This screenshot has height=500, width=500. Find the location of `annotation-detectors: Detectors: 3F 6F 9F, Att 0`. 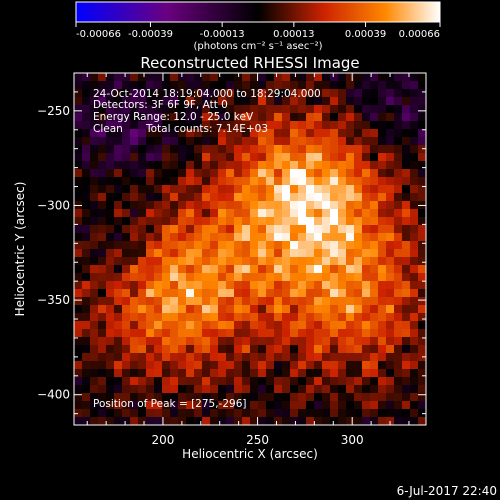

annotation-detectors: Detectors: 3F 6F 9F, Att 0 is located at coordinates (160, 105).